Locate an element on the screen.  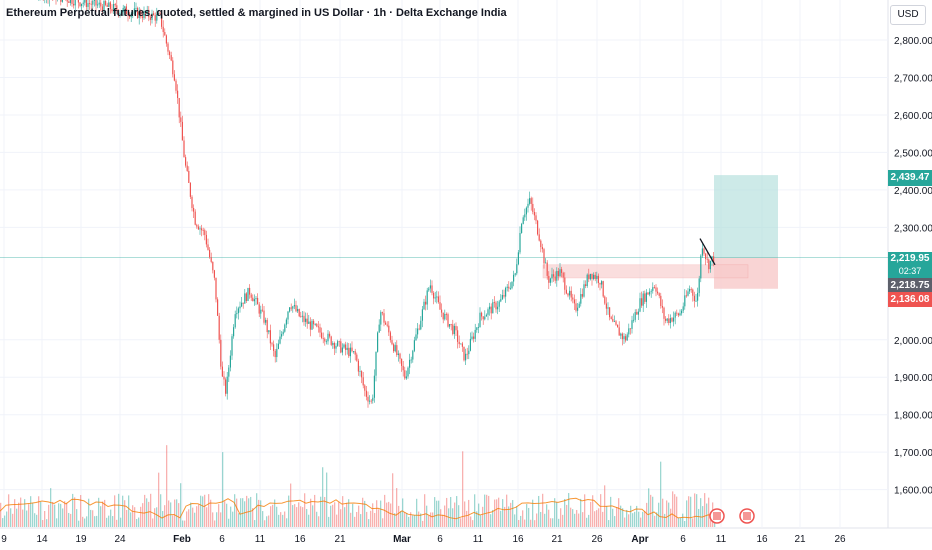
drawn-trendline is located at coordinates (707, 252).